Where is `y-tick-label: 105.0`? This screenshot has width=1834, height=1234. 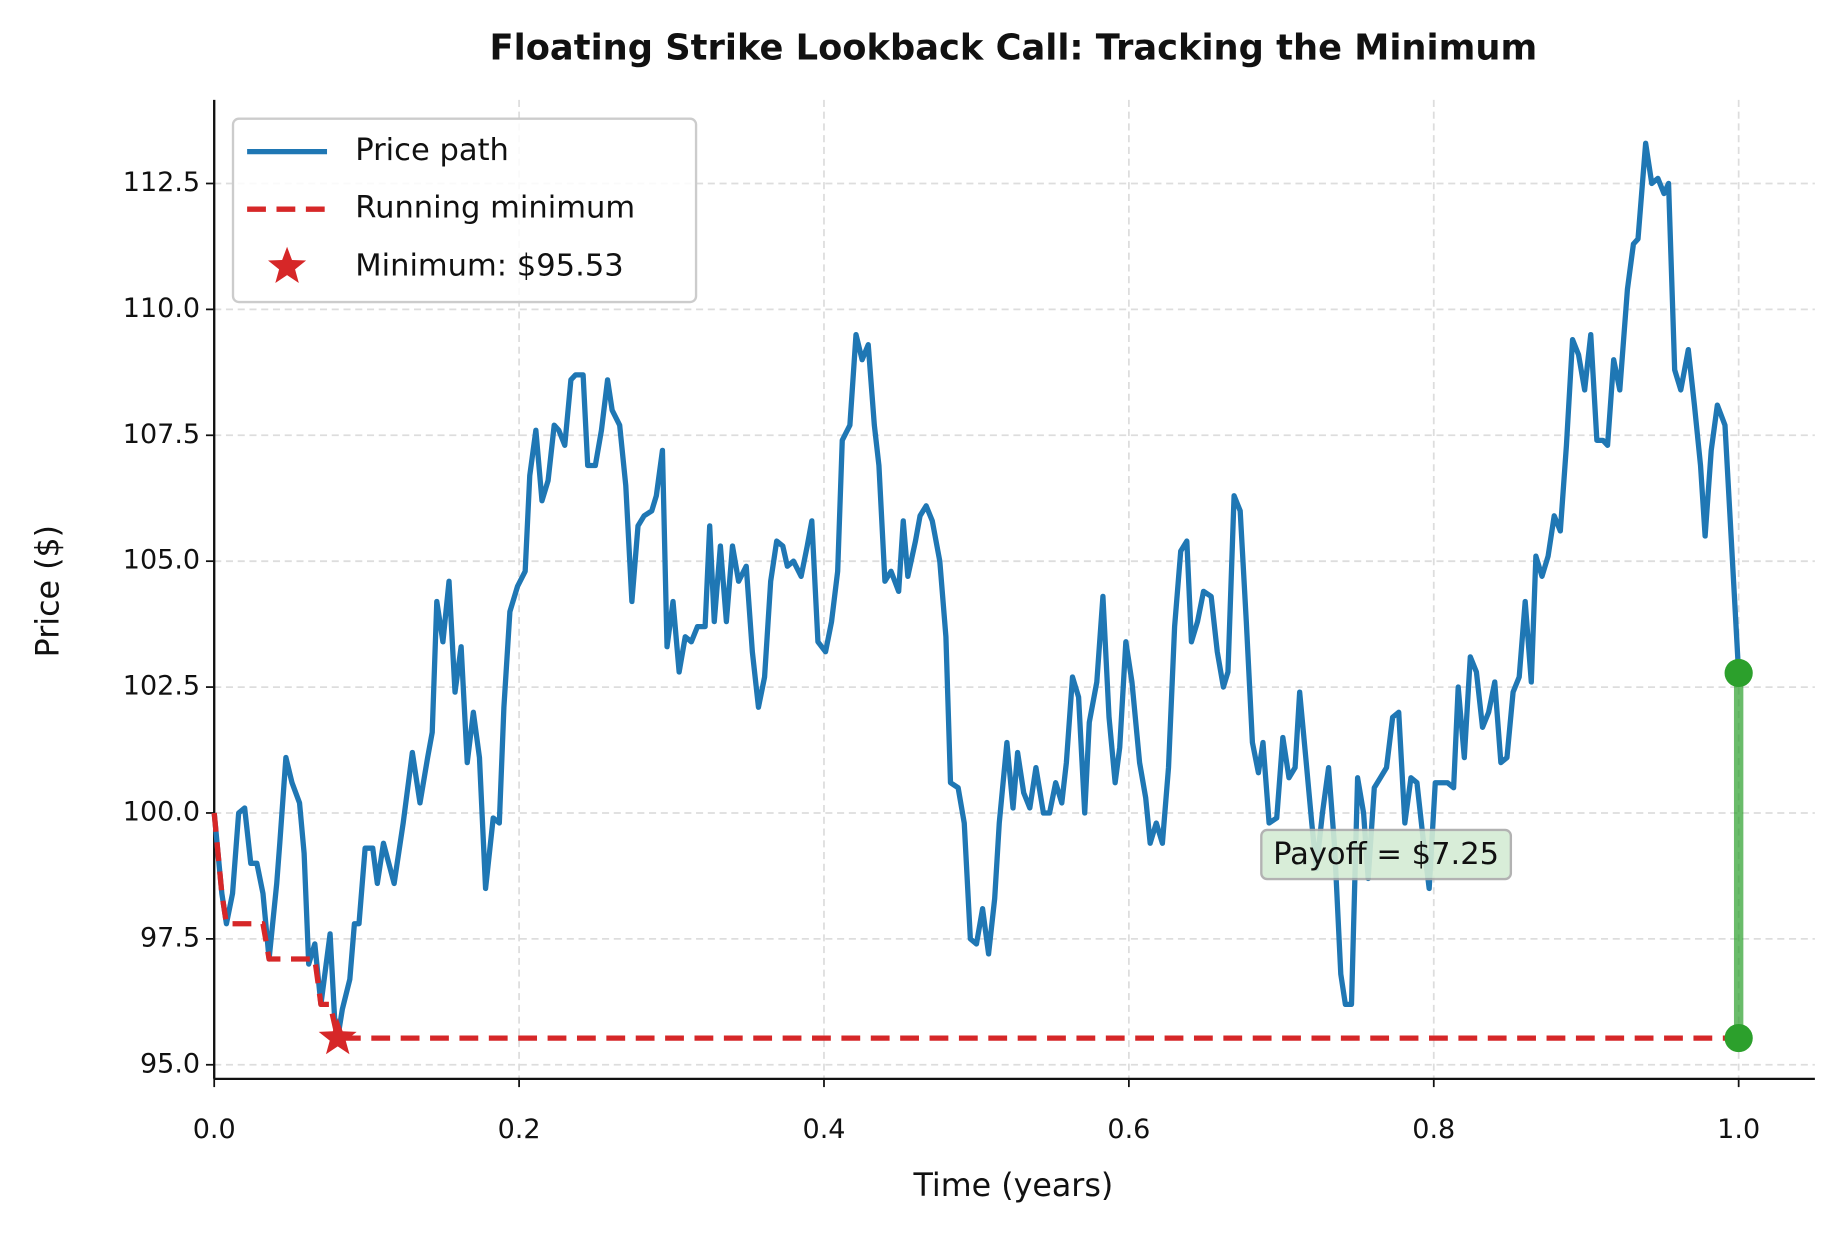
y-tick-label: 105.0 is located at coordinates (161, 560).